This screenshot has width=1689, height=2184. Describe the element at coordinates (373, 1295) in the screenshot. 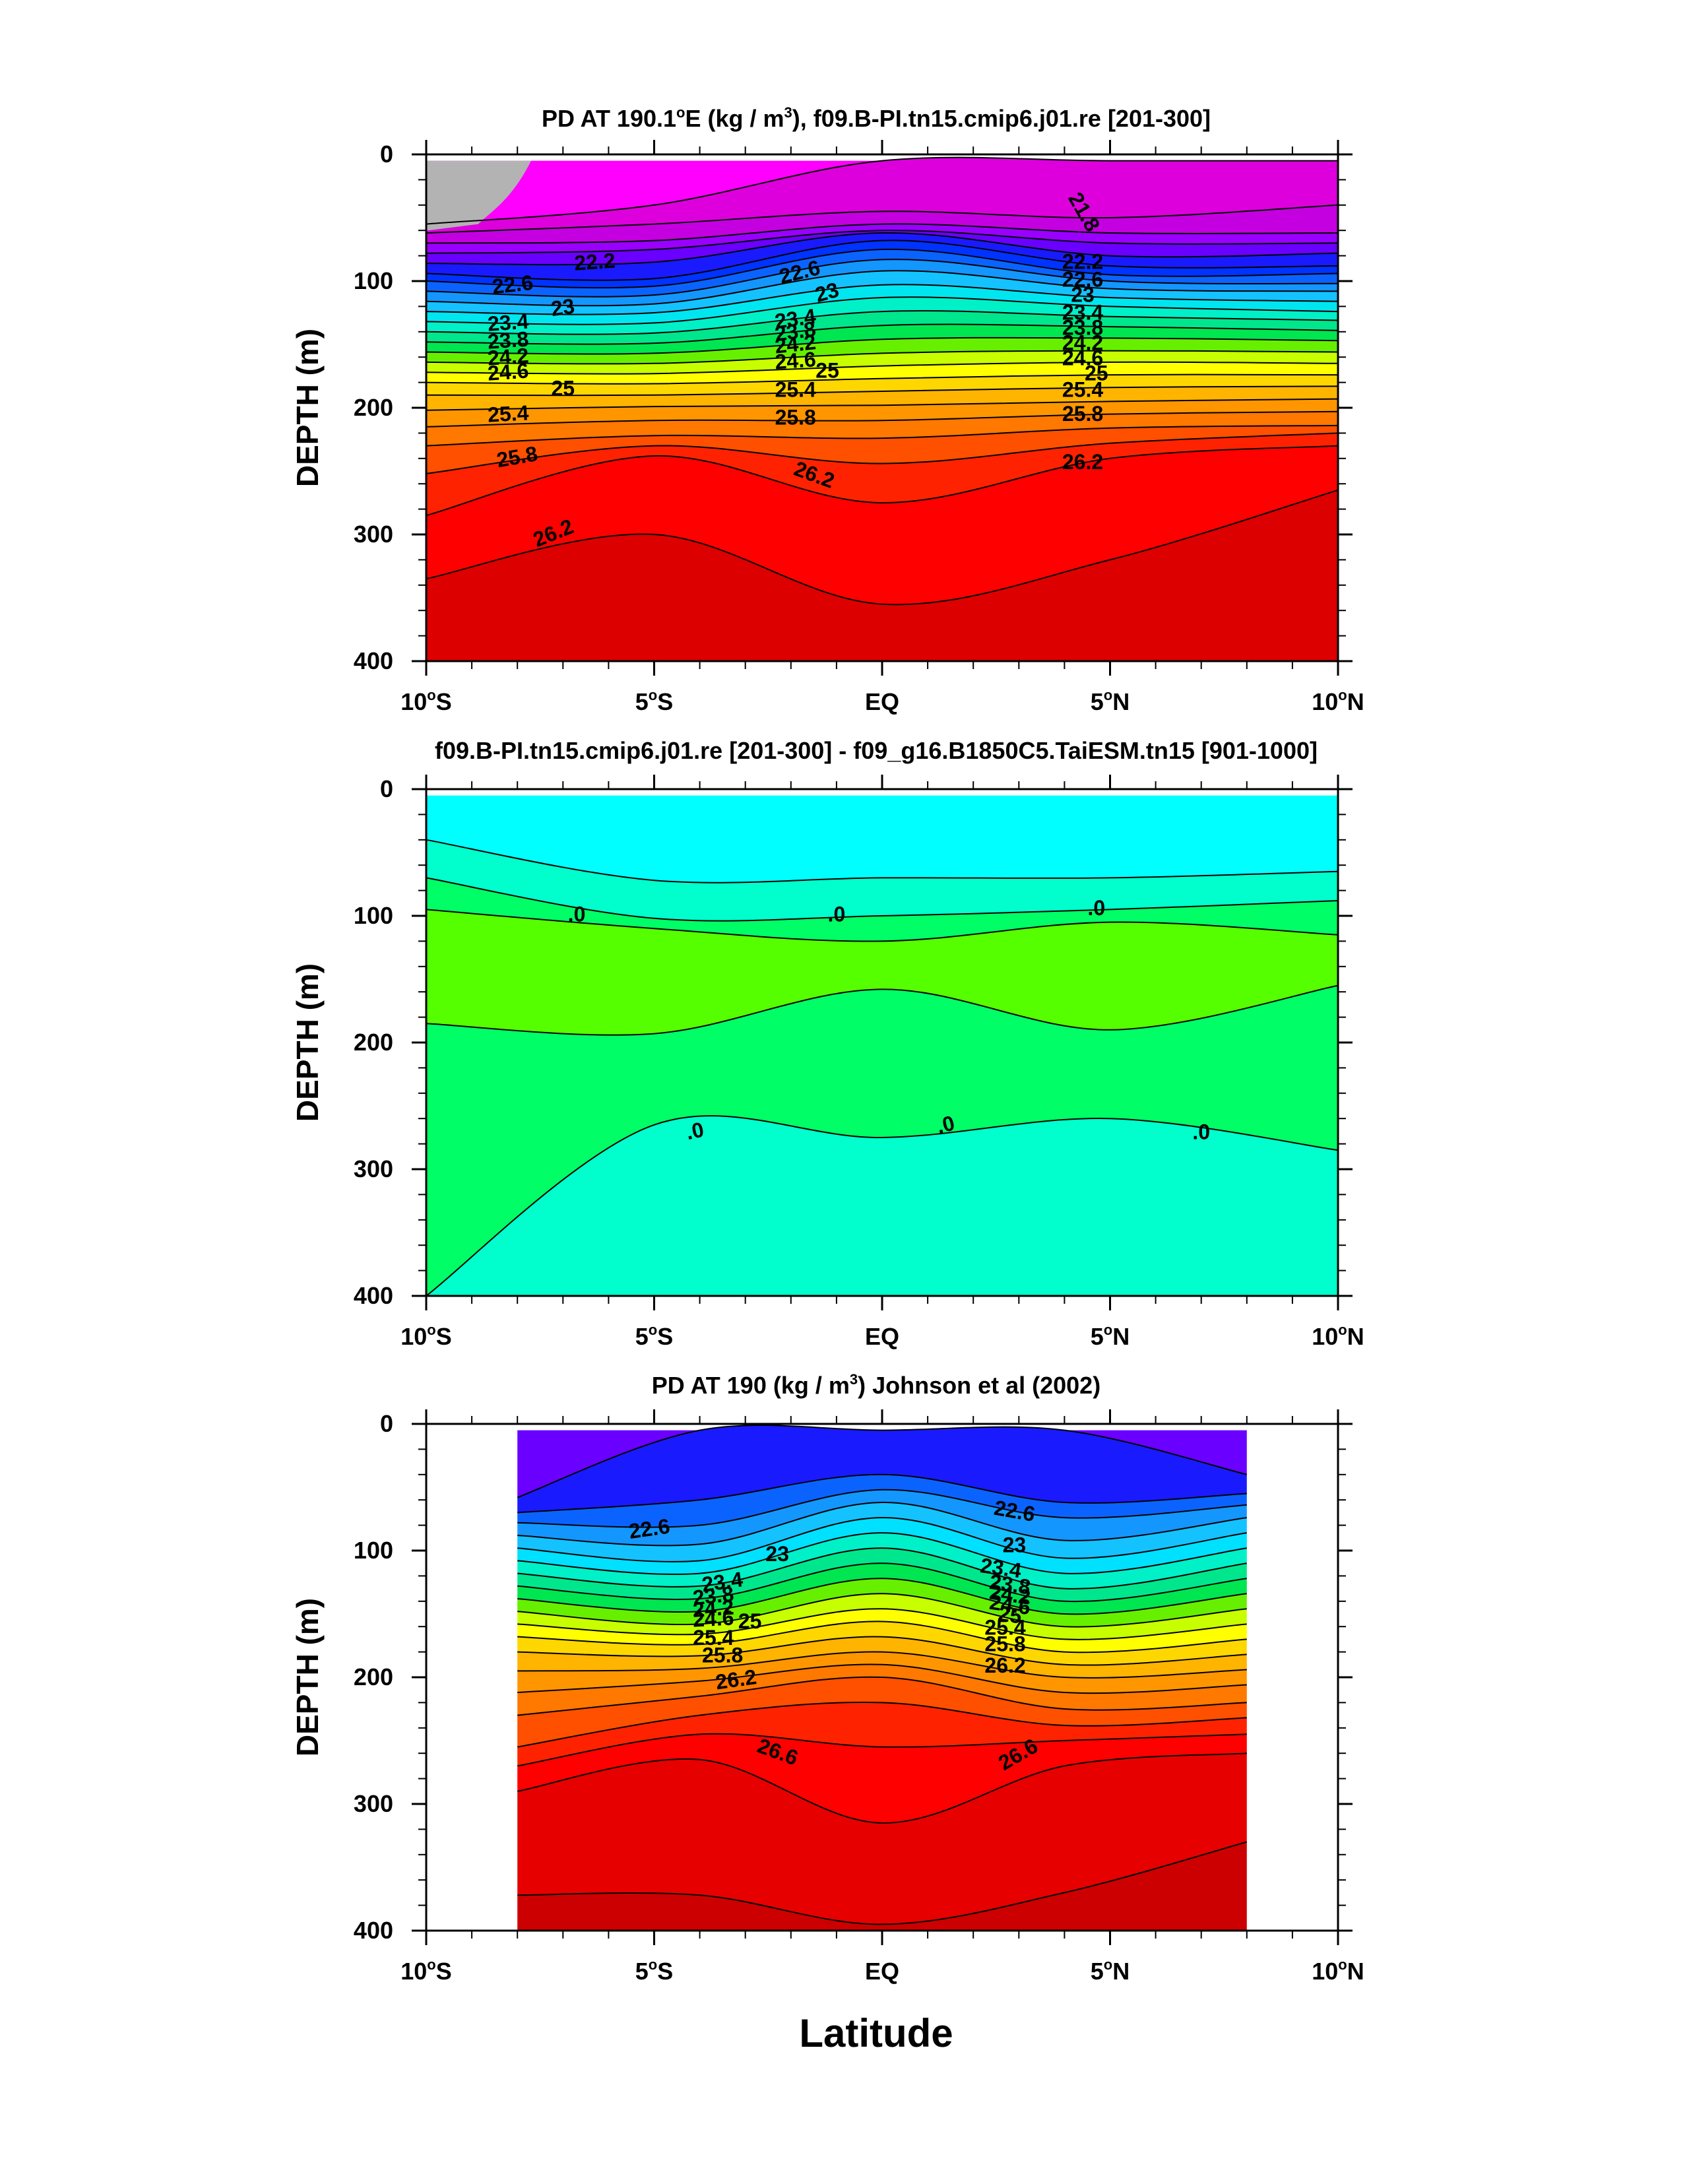

I see `y-tick-label: 400` at that location.